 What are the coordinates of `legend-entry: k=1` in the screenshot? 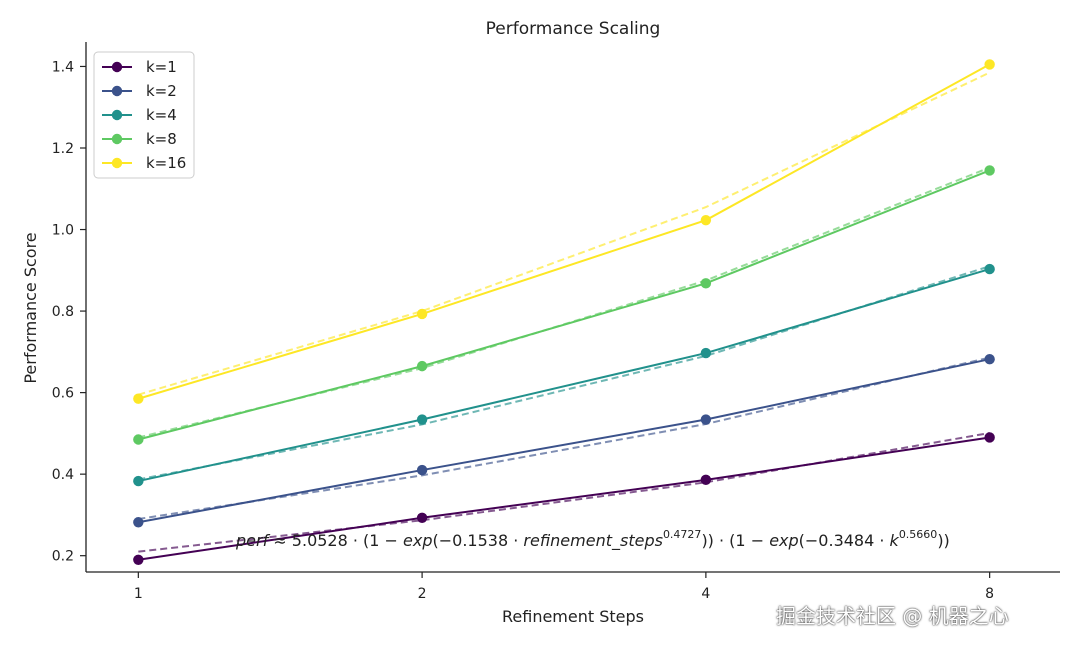 It's located at (161, 67).